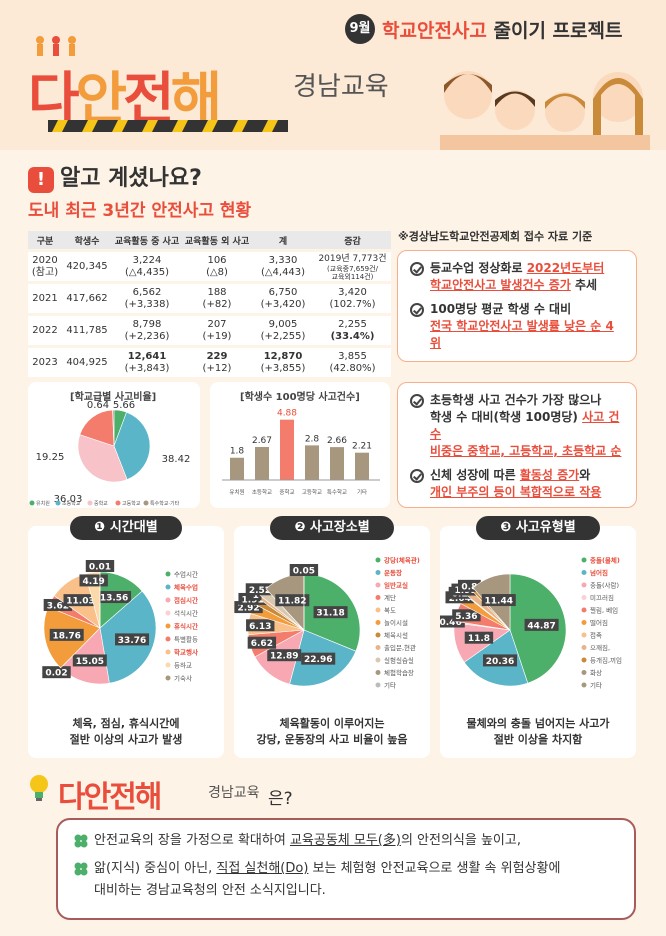 This screenshot has width=666, height=936. I want to click on chart-title: [학생수 100명당 사고건수], so click(300, 397).